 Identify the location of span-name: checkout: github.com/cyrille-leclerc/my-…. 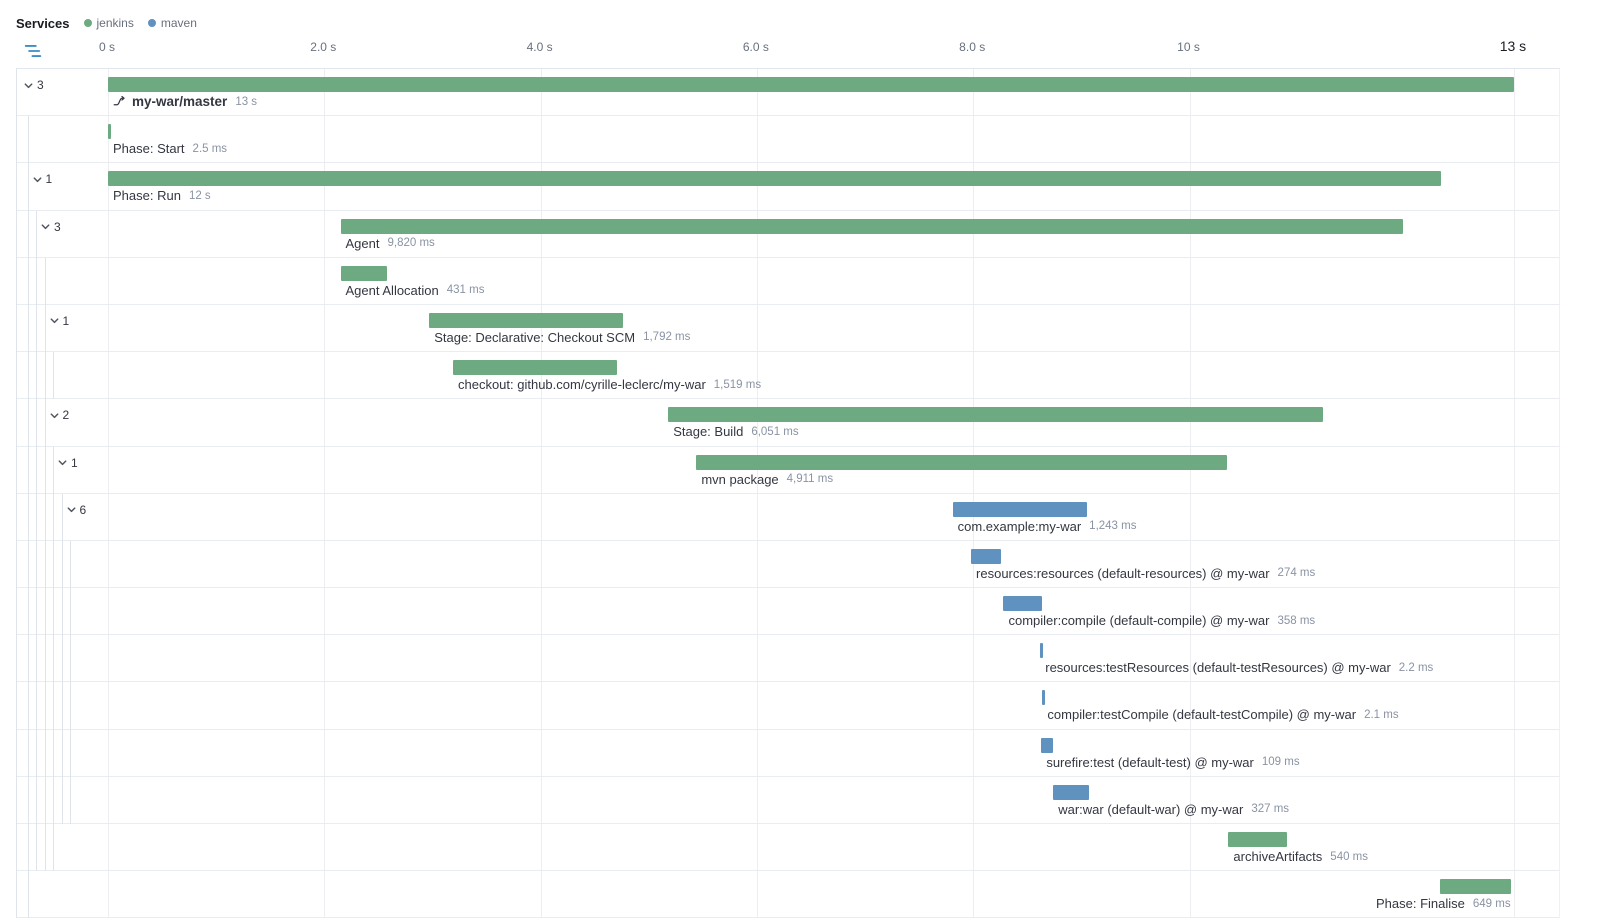
(581, 385).